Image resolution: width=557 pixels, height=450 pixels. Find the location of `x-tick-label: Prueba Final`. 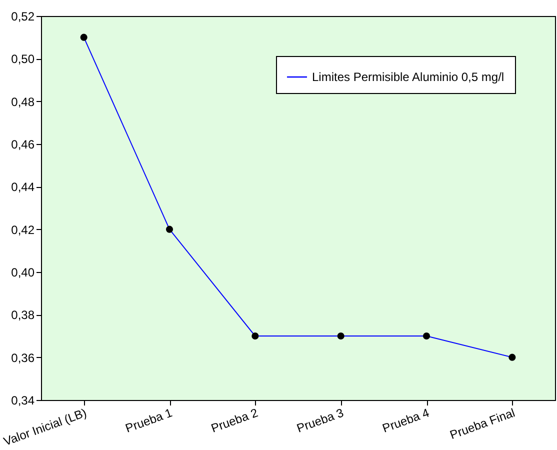

x-tick-label: Prueba Final is located at coordinates (482, 424).